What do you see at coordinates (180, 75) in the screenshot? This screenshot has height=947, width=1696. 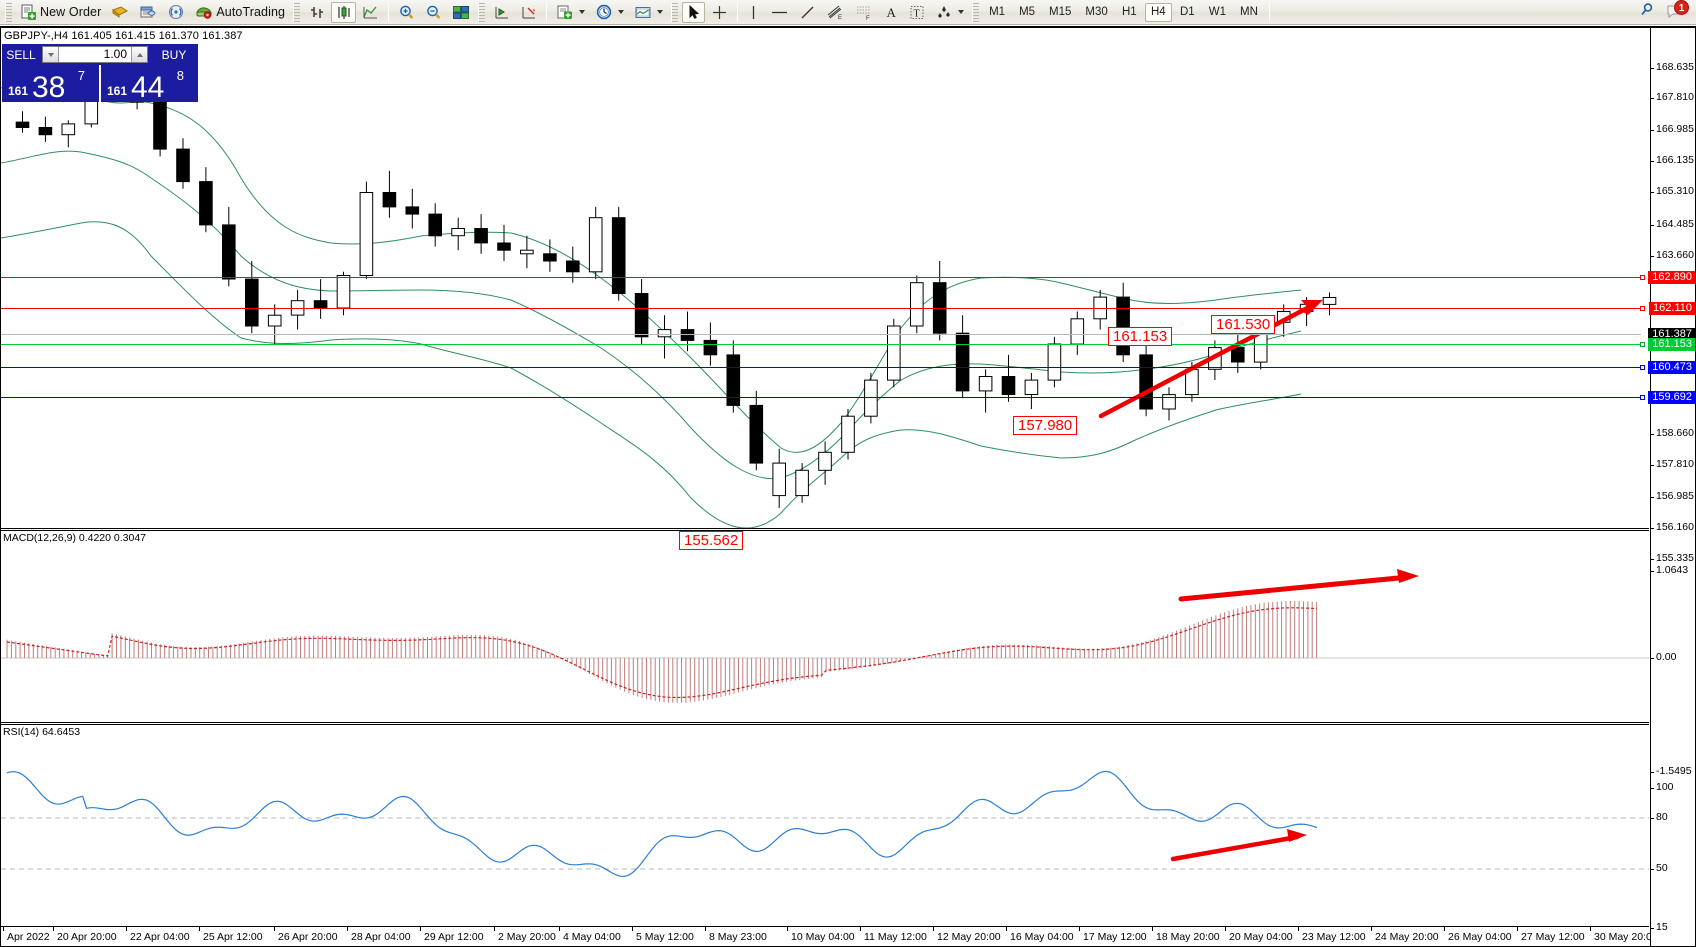 I see `buy-price-fraction: 8` at bounding box center [180, 75].